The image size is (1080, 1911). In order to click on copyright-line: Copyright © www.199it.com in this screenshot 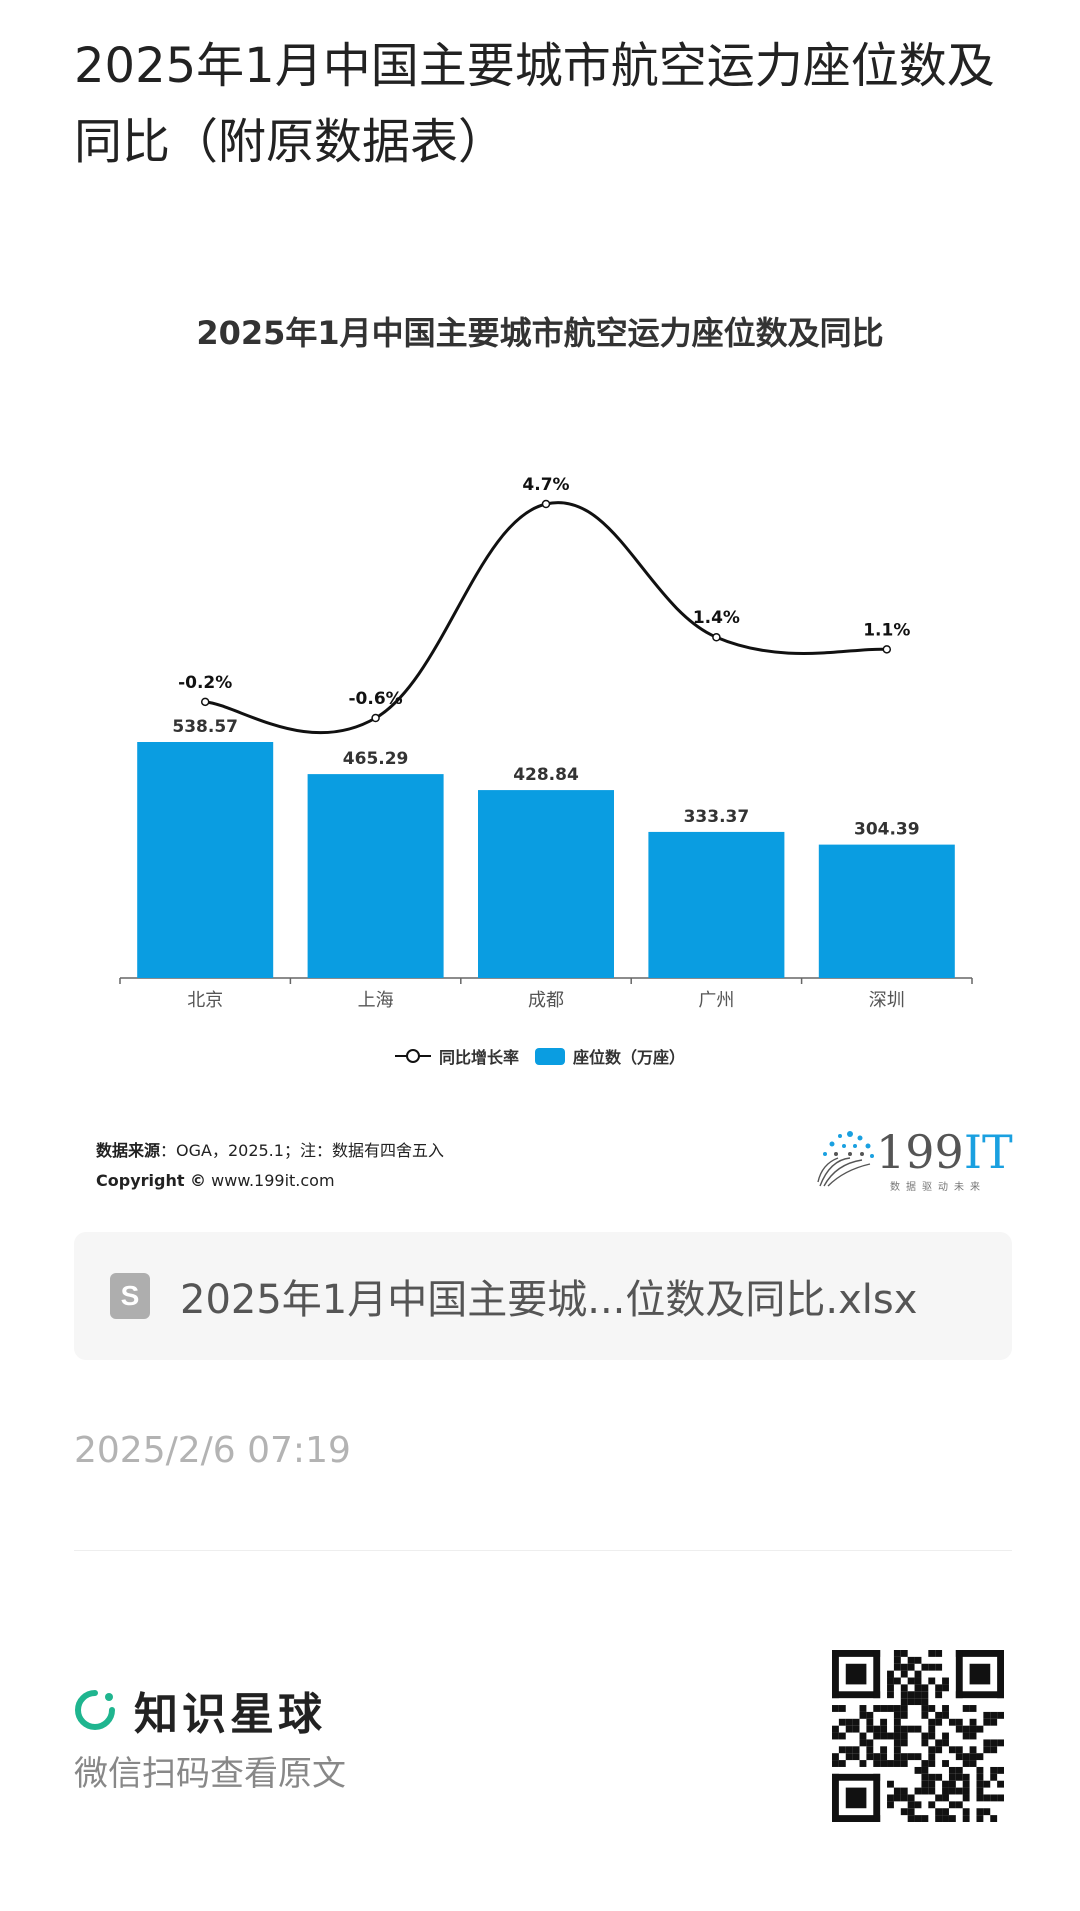, I will do `click(270, 1181)`.